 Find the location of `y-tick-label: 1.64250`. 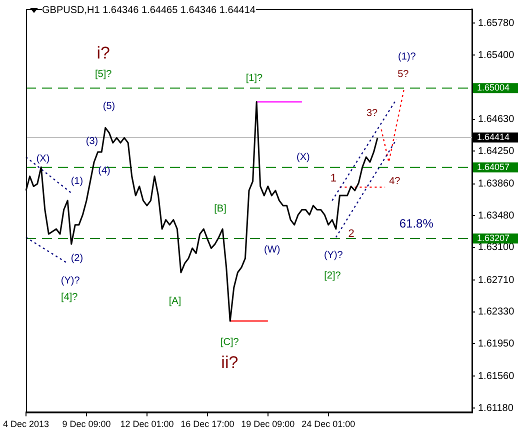

y-tick-label: 1.64250 is located at coordinates (496, 151).